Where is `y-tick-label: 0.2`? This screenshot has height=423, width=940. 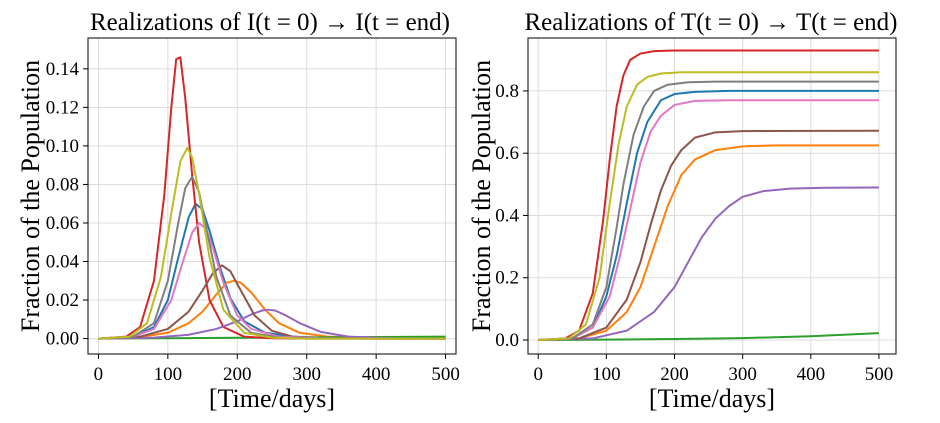
y-tick-label: 0.2 is located at coordinates (507, 278).